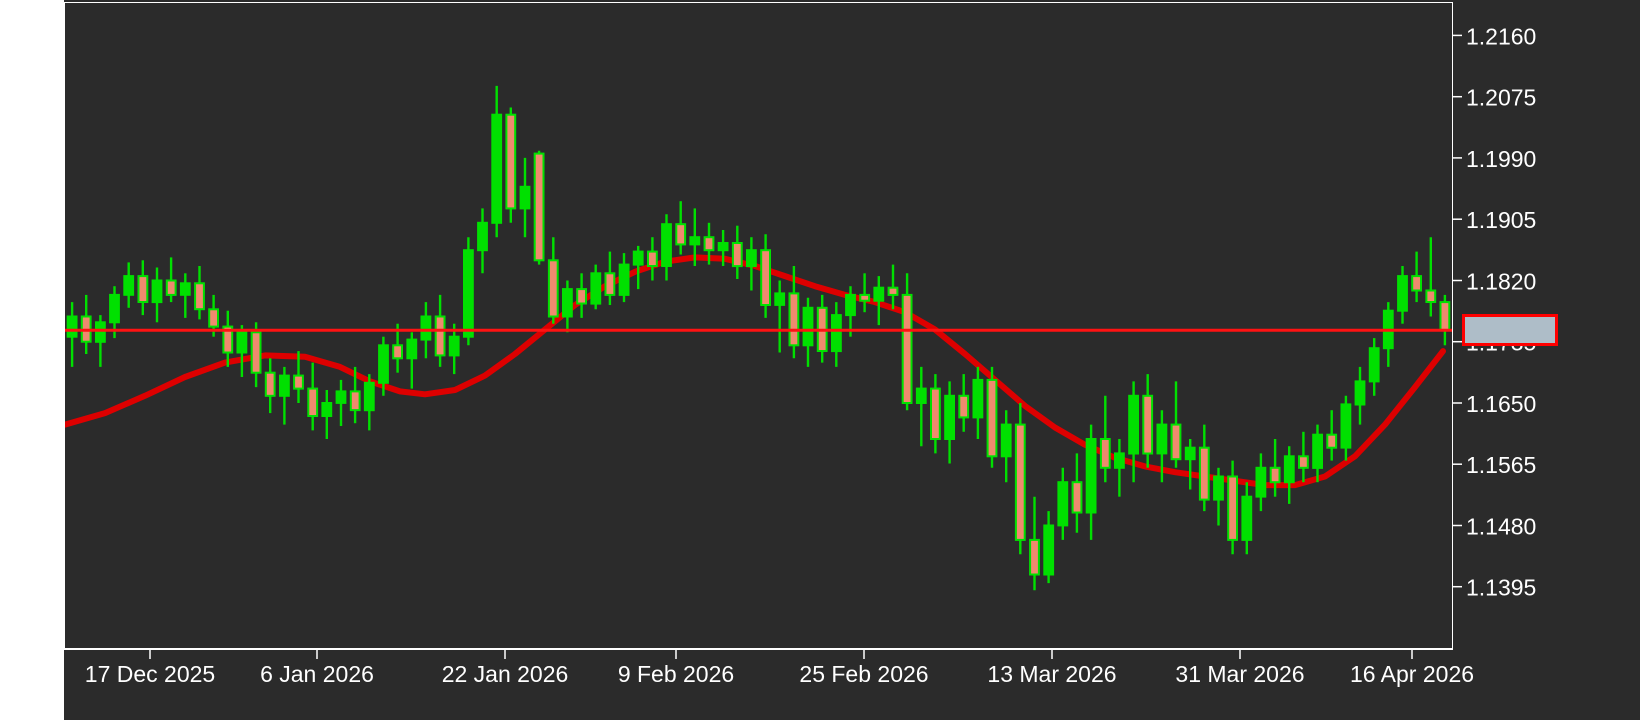 This screenshot has height=720, width=1640. Describe the element at coordinates (1501, 465) in the screenshot. I see `price-tick-label: 1.1565` at that location.